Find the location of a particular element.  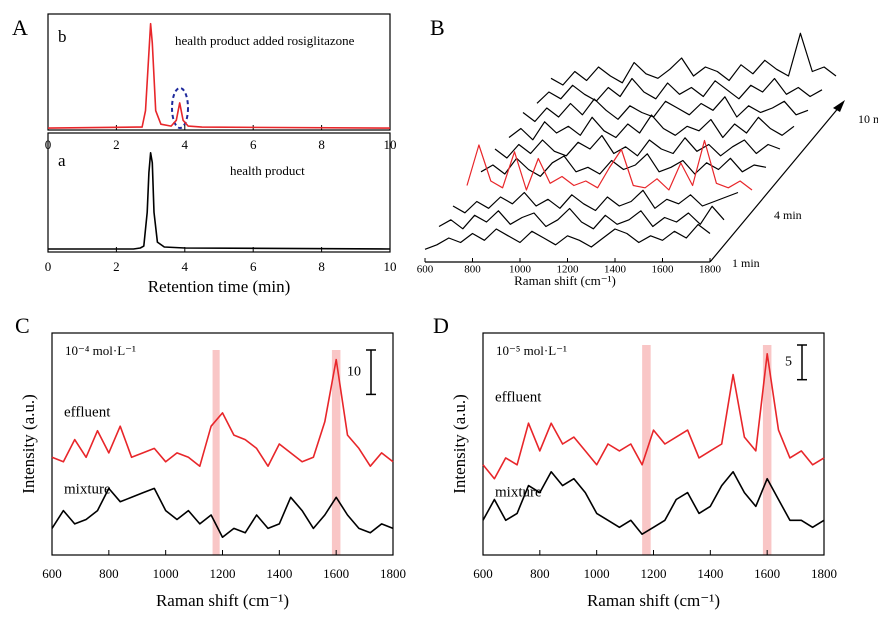

panel-label: B is located at coordinates (437, 27).